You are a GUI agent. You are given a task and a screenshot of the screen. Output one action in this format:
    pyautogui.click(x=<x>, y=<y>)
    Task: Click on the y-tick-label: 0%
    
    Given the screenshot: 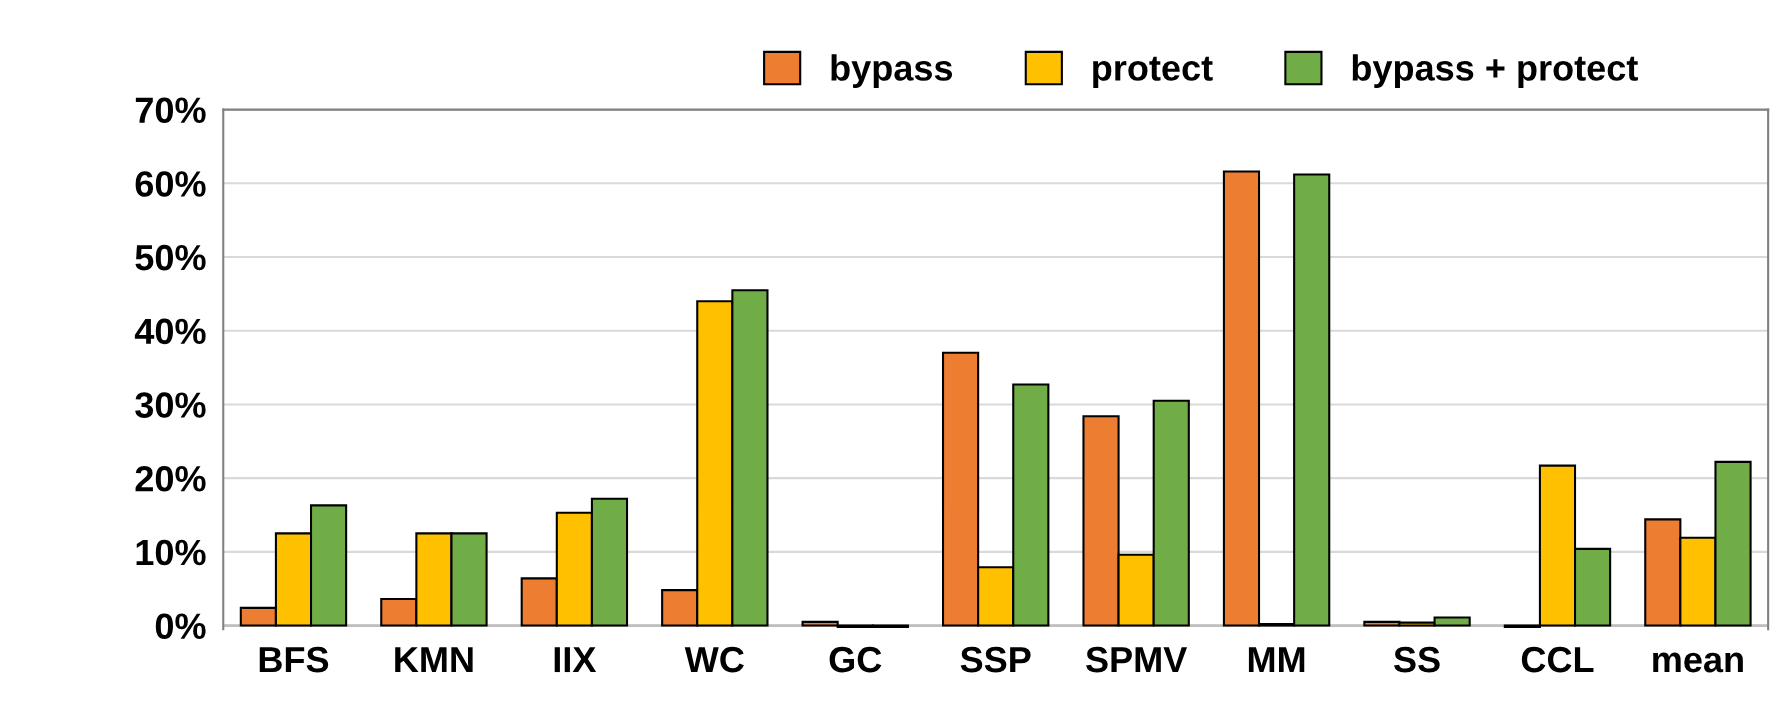 What is the action you would take?
    pyautogui.click(x=180, y=626)
    